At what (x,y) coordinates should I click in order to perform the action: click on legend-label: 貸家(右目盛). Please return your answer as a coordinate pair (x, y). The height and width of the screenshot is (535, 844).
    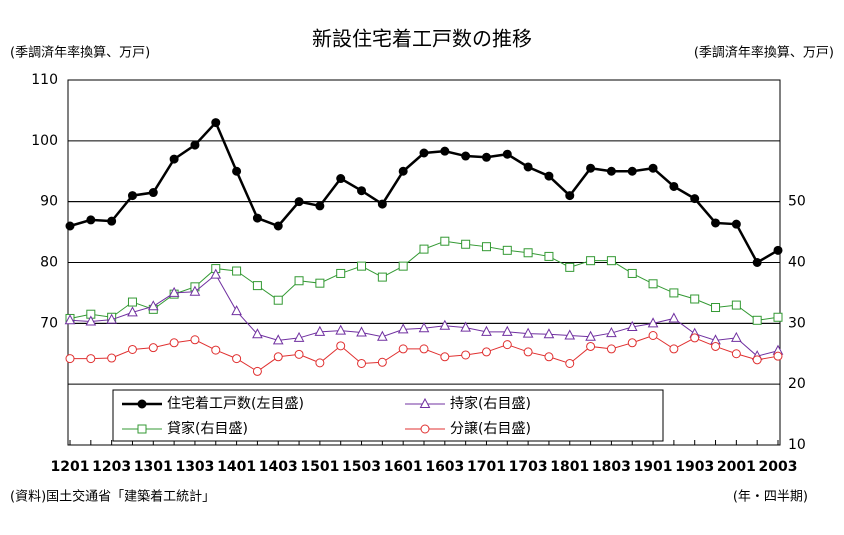
    Looking at the image, I should click on (207, 428).